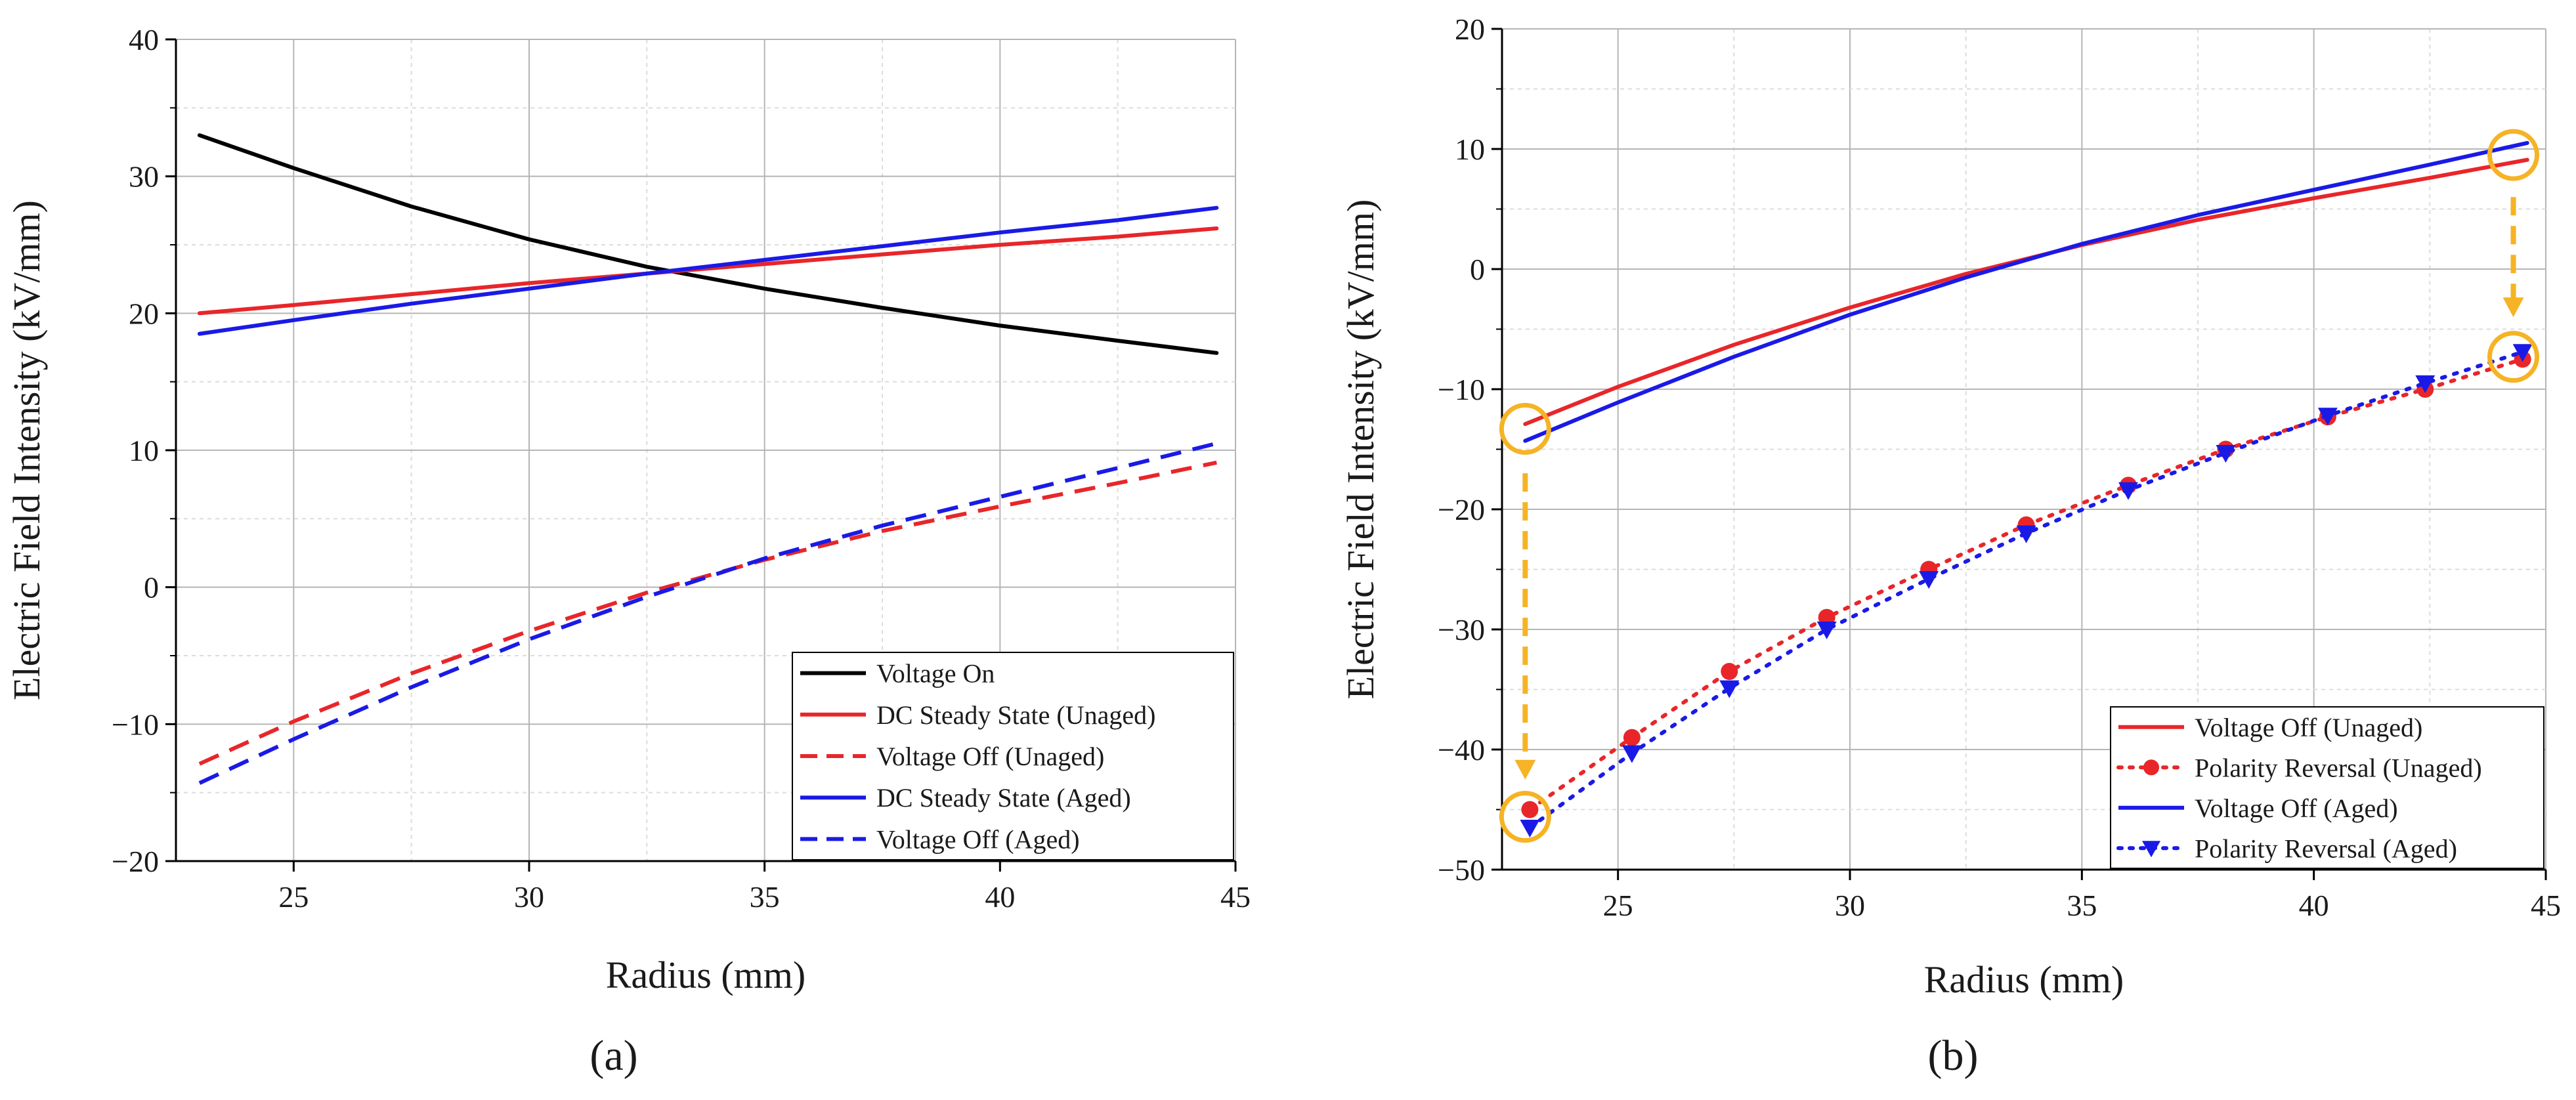 The width and height of the screenshot is (2576, 1100). Describe the element at coordinates (2296, 808) in the screenshot. I see `legend-label-2: Voltage Off (Aged)` at that location.